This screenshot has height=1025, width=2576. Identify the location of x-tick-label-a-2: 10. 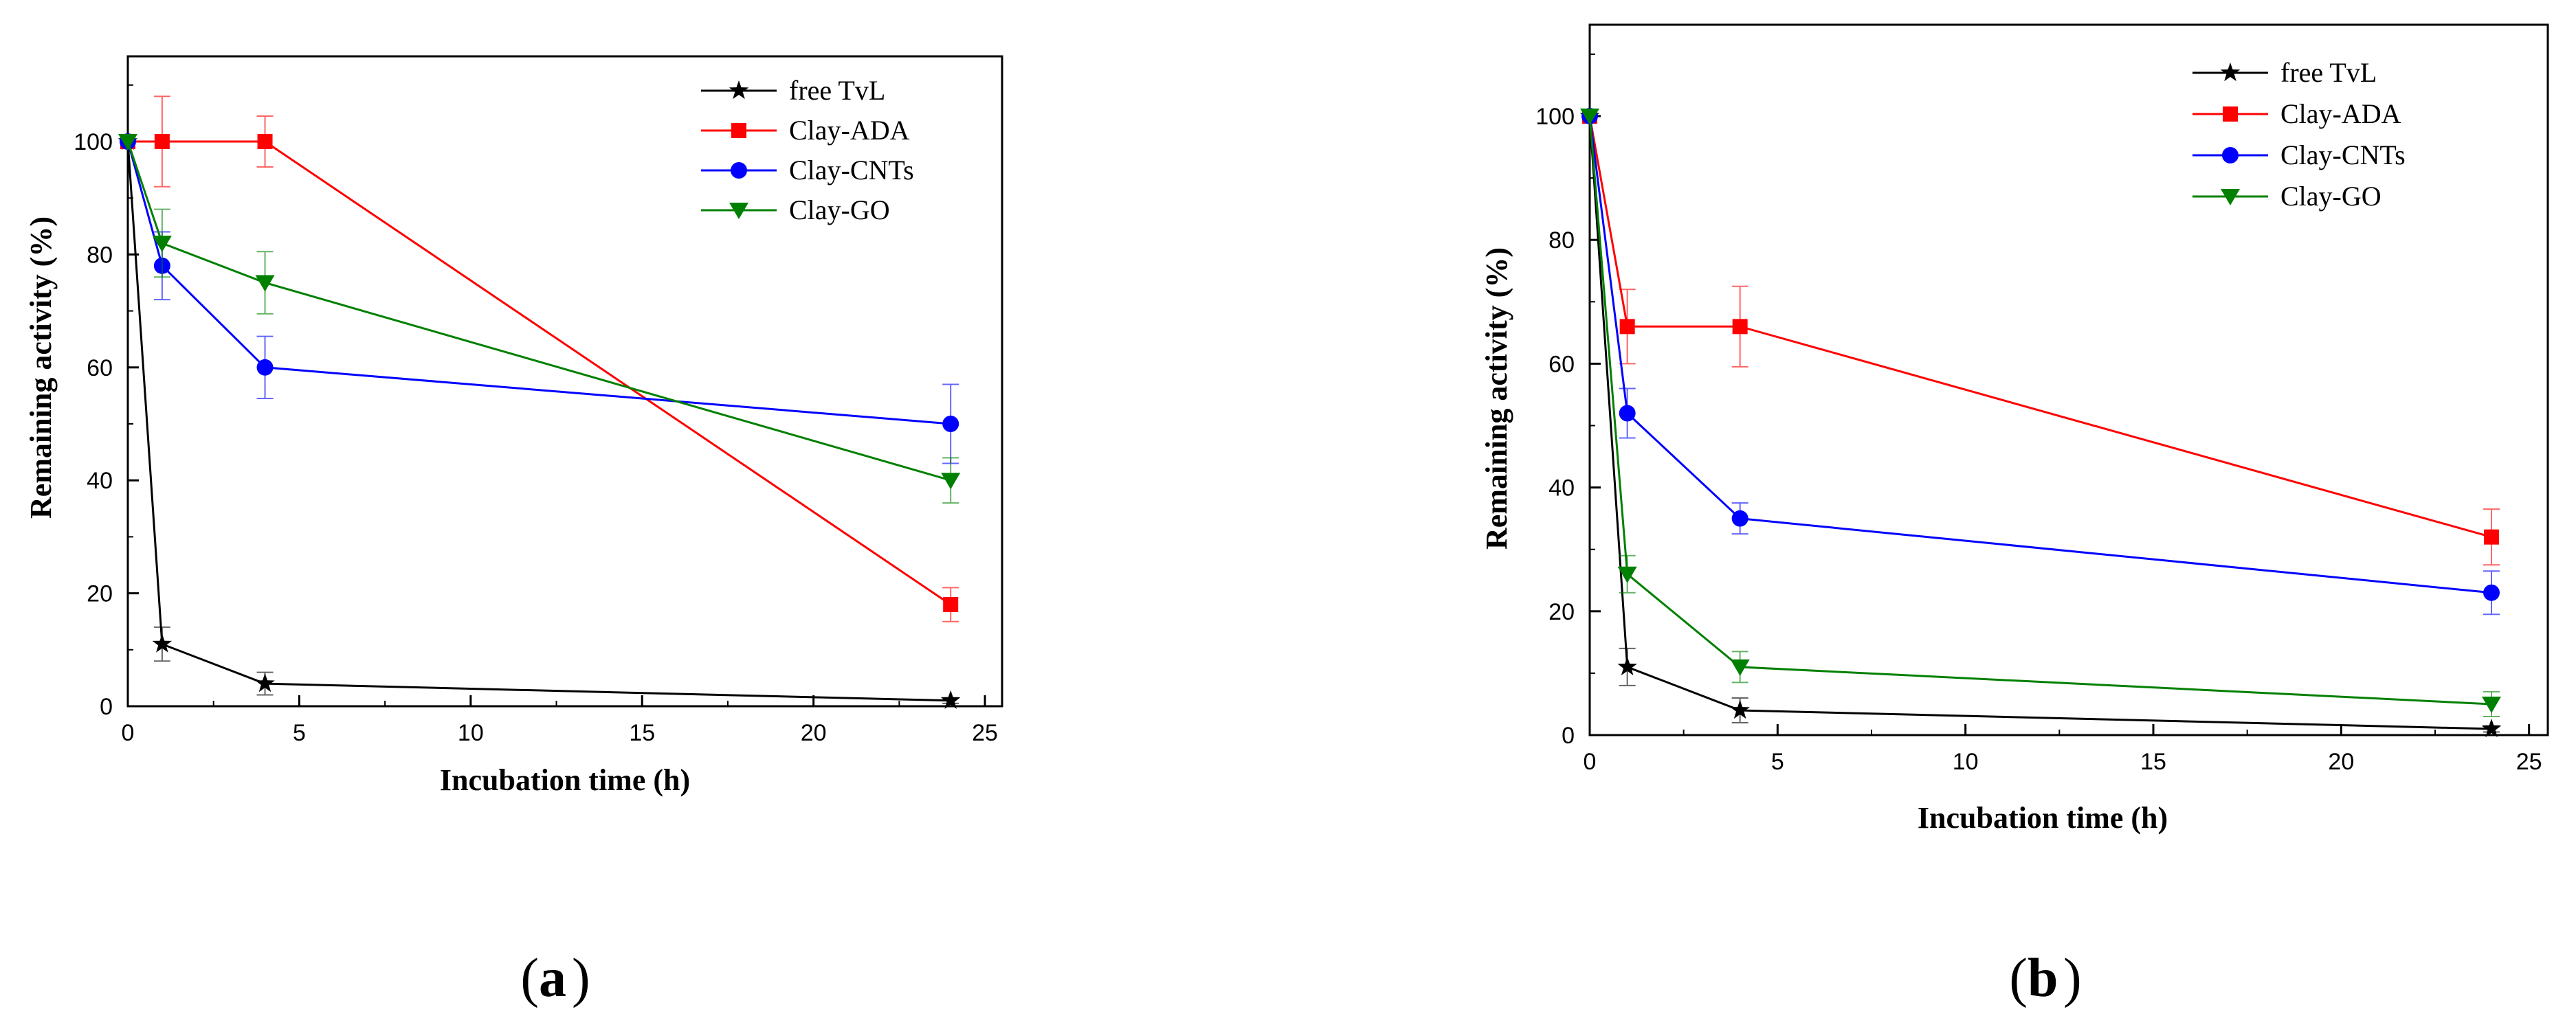
(471, 733).